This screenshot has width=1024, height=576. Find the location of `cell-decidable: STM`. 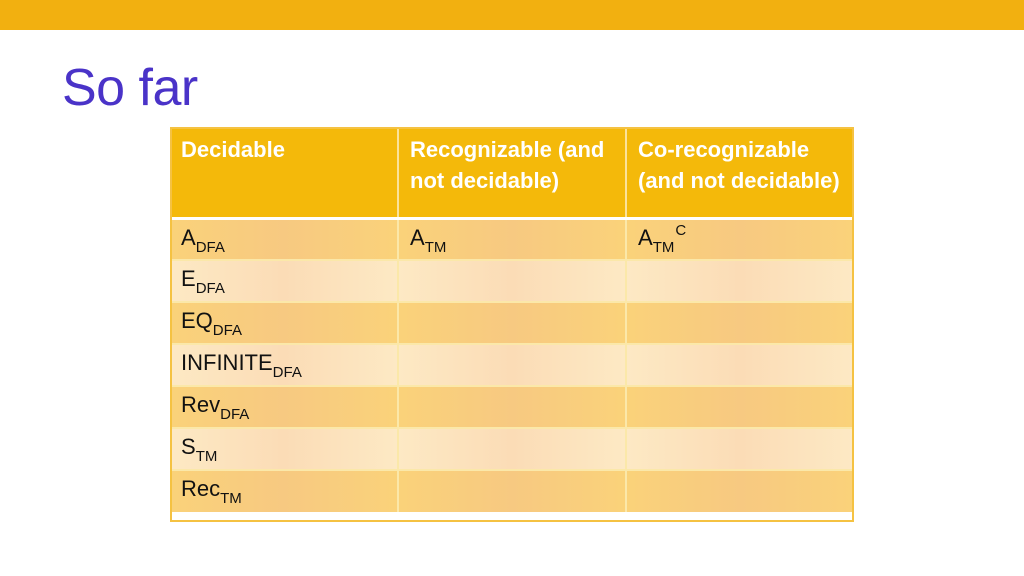

cell-decidable: STM is located at coordinates (284, 449).